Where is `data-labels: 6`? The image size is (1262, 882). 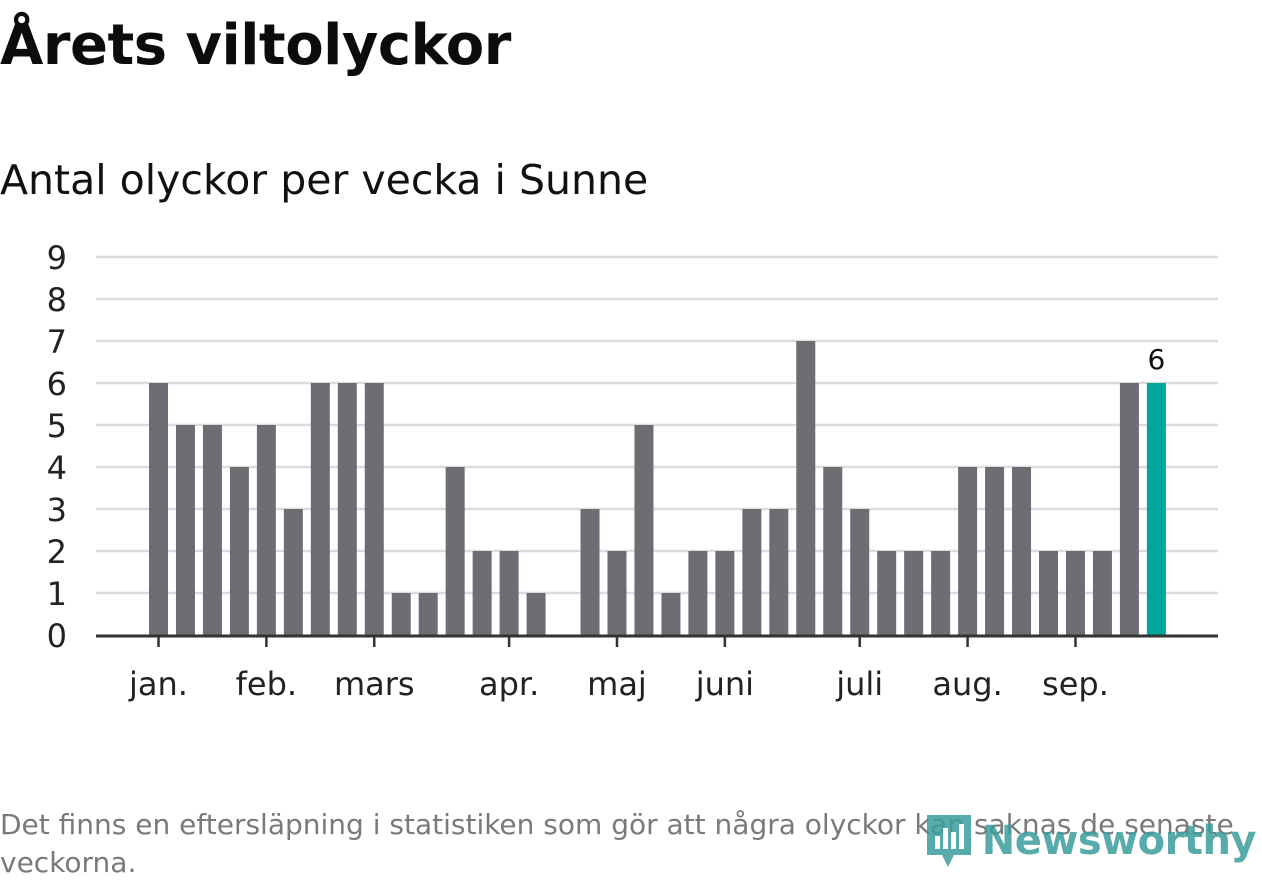 data-labels: 6 is located at coordinates (1156, 359).